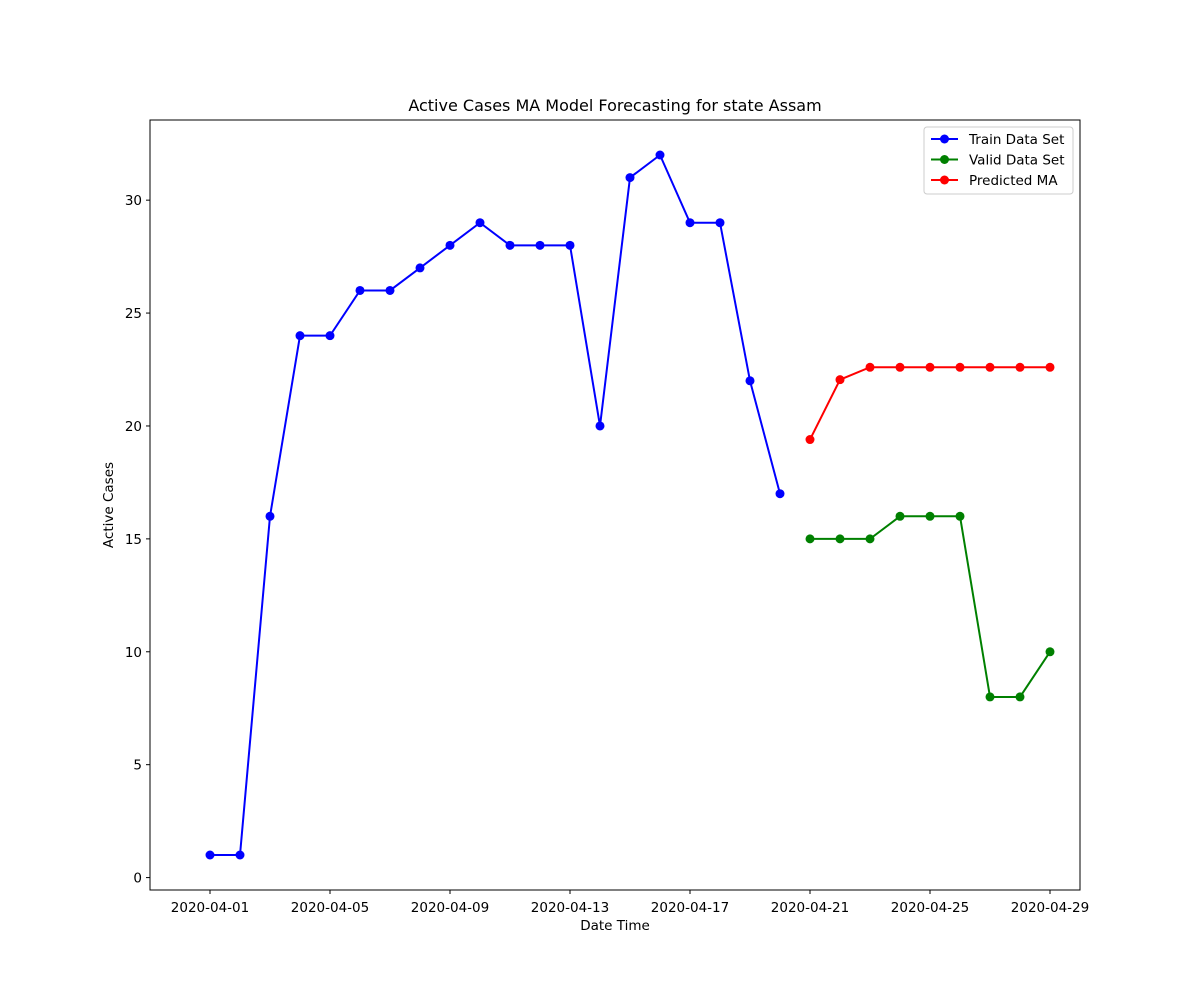 This screenshot has width=1200, height=1004. Describe the element at coordinates (1017, 161) in the screenshot. I see `valid-data-set-legend-label: Valid Data Set` at that location.